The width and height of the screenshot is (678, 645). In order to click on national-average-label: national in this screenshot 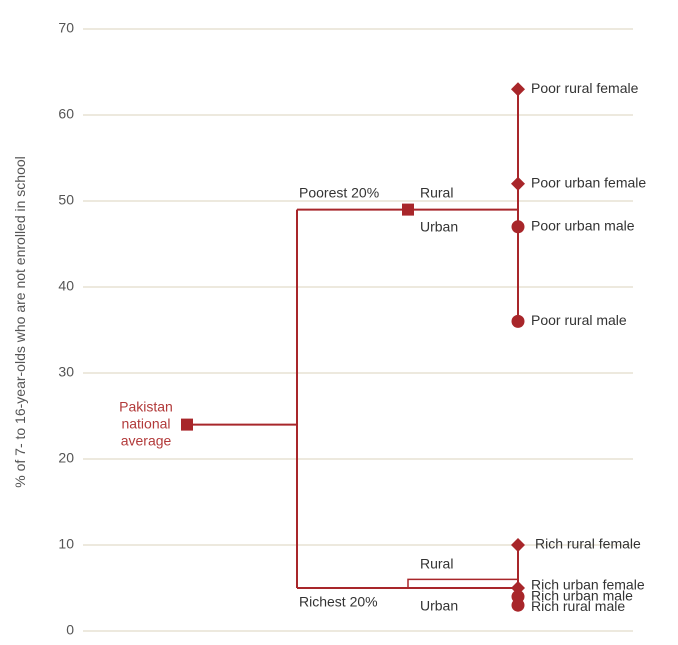, I will do `click(145, 423)`.